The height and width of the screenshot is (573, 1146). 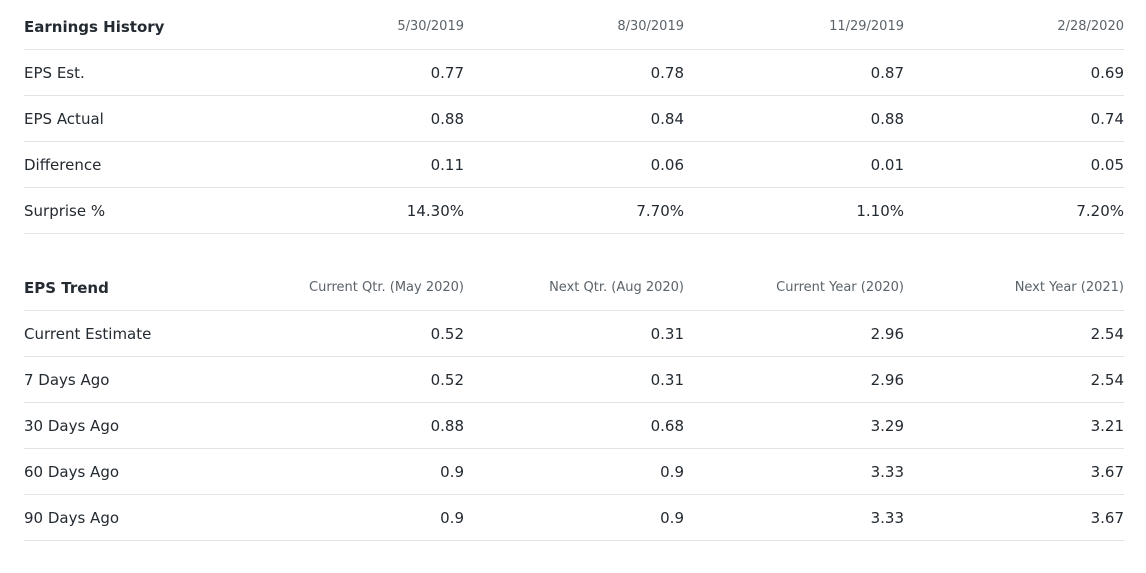 What do you see at coordinates (1014, 72) in the screenshot?
I see `table-cell: 0.69` at bounding box center [1014, 72].